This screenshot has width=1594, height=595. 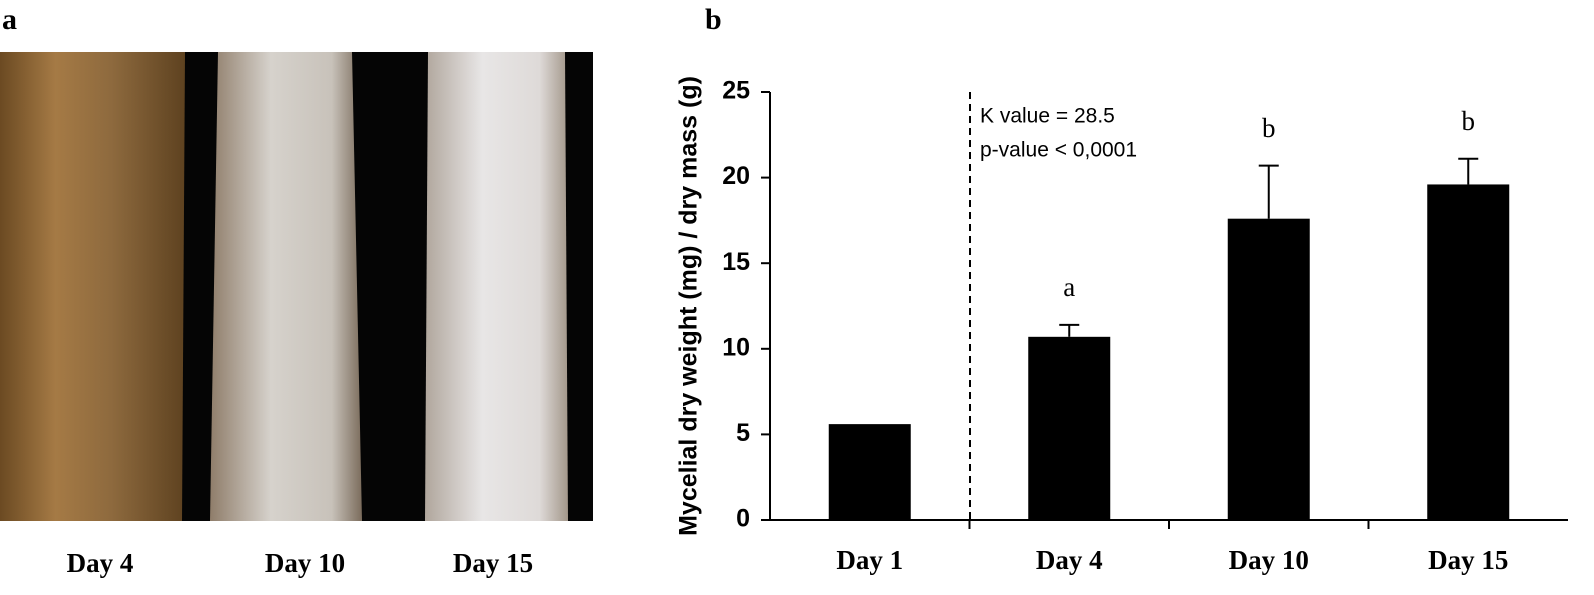 What do you see at coordinates (493, 563) in the screenshot?
I see `photo-caption: Day 15` at bounding box center [493, 563].